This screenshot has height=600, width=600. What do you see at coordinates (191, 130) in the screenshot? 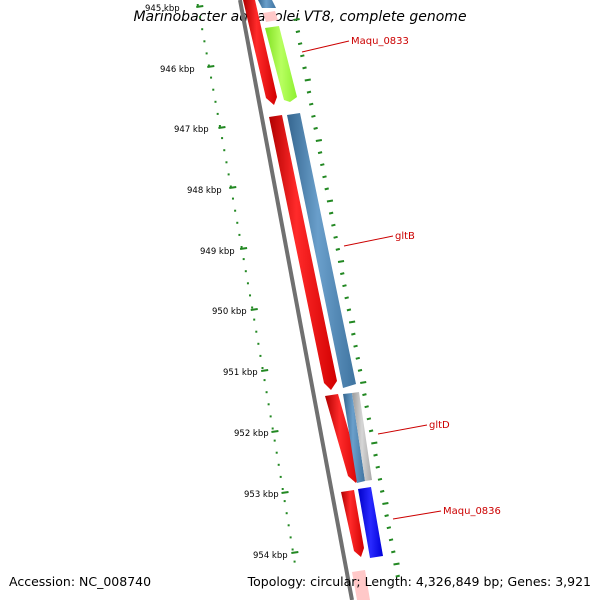
I see `tick-label: 947 kbp` at bounding box center [191, 130].